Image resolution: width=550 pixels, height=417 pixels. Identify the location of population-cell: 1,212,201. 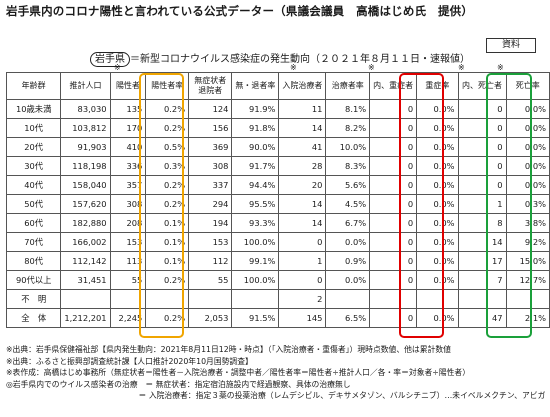
(85, 318).